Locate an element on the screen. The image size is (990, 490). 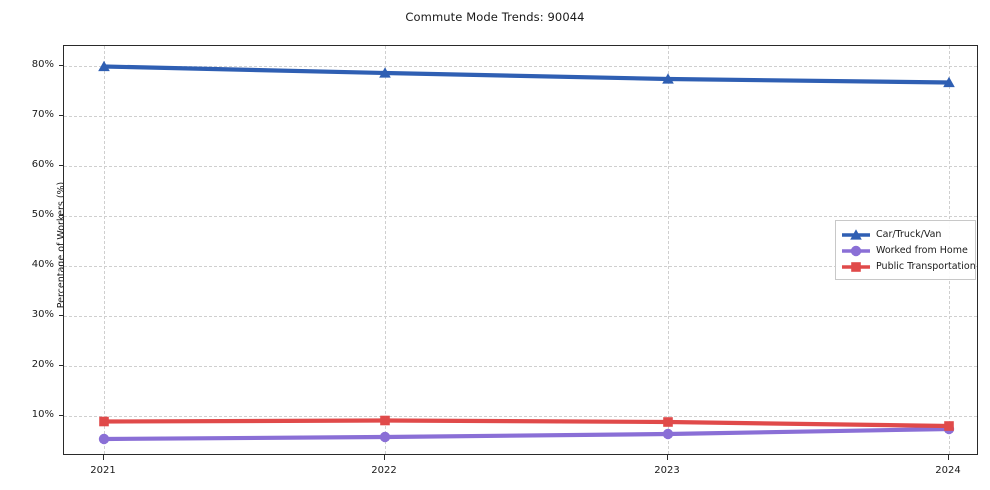
y-tick-label-10: 10% is located at coordinates (42, 414).